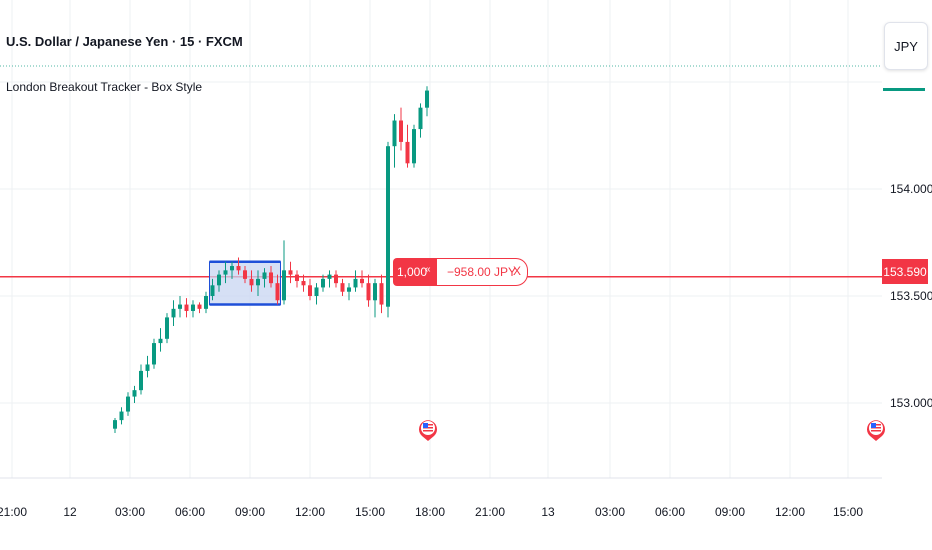  I want to click on us-flag-event-icon, so click(428, 428).